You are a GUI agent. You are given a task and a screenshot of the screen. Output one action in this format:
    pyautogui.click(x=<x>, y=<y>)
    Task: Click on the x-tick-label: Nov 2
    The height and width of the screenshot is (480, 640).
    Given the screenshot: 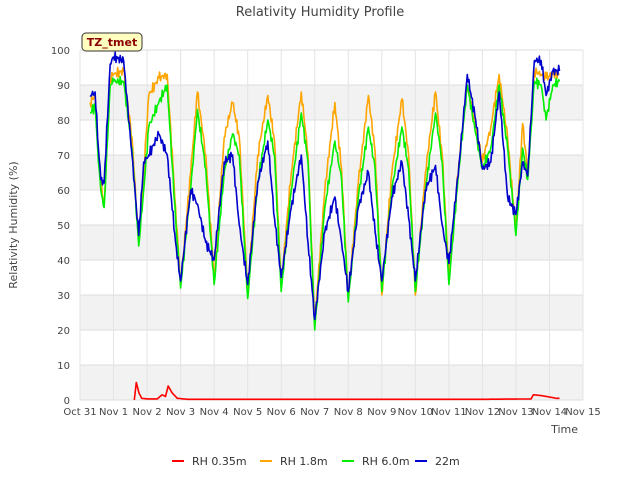 What is the action you would take?
    pyautogui.click(x=147, y=412)
    